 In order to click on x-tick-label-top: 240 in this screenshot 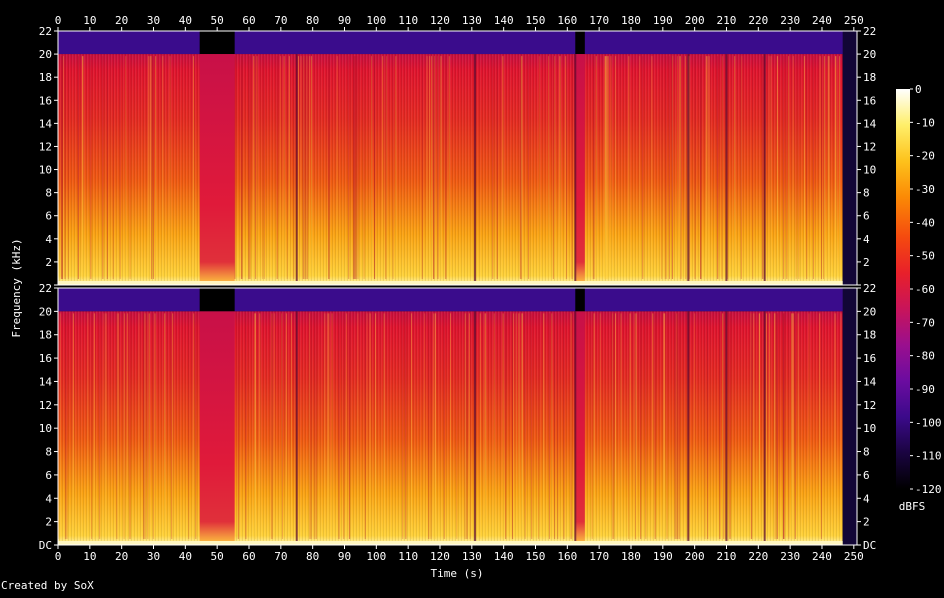, I will do `click(822, 20)`.